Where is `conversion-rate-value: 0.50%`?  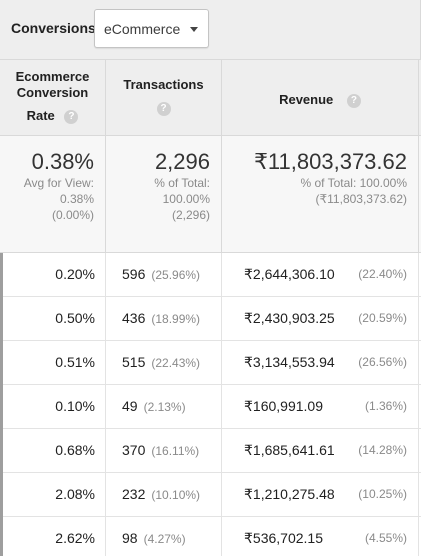
conversion-rate-value: 0.50% is located at coordinates (75, 318).